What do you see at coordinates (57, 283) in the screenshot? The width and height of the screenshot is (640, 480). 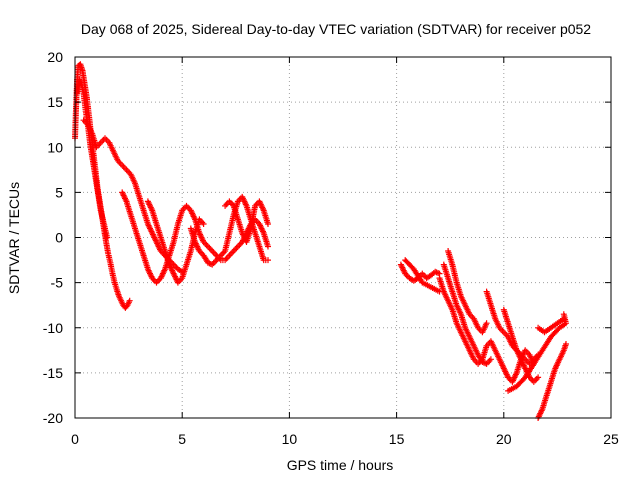 I see `y-tick-label-3: -5` at bounding box center [57, 283].